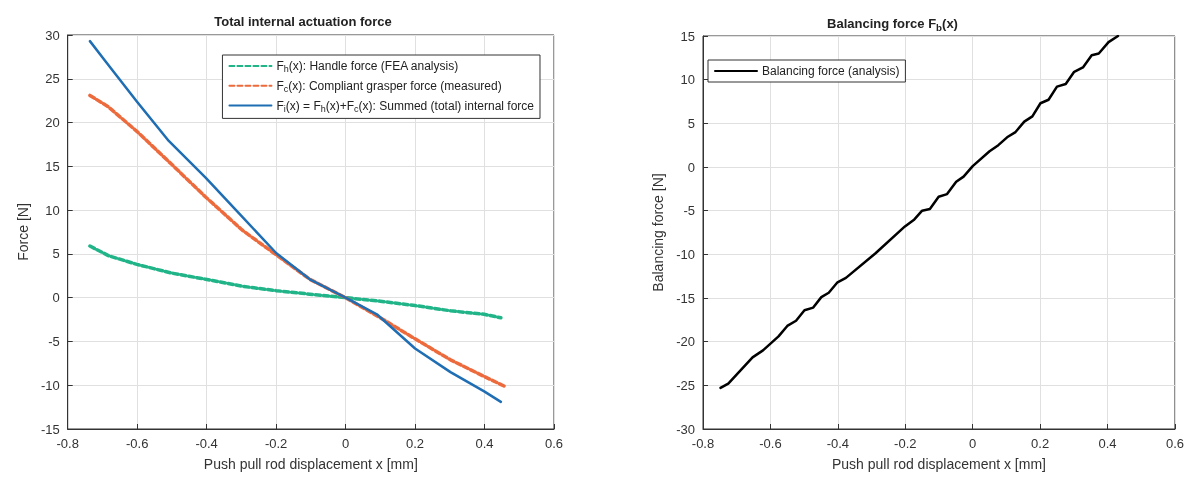  I want to click on y-axis-title: Balancing force [N], so click(658, 232).